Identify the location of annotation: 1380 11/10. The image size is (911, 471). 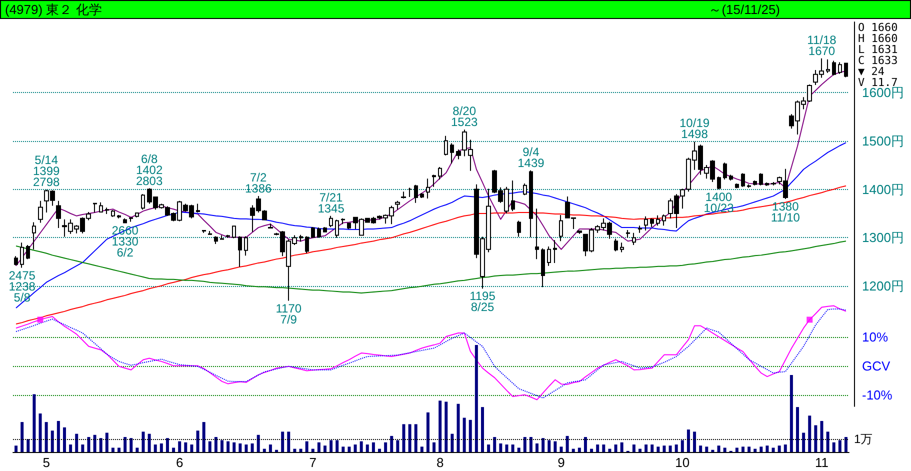
(785, 211).